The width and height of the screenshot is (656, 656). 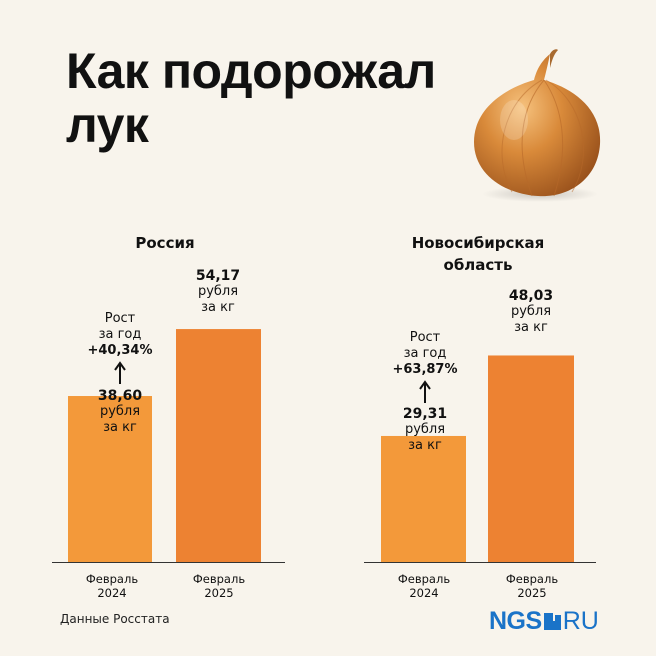 I want to click on value-label-novosibirsk-2025: 48,03 рубля за кг, so click(x=531, y=311).